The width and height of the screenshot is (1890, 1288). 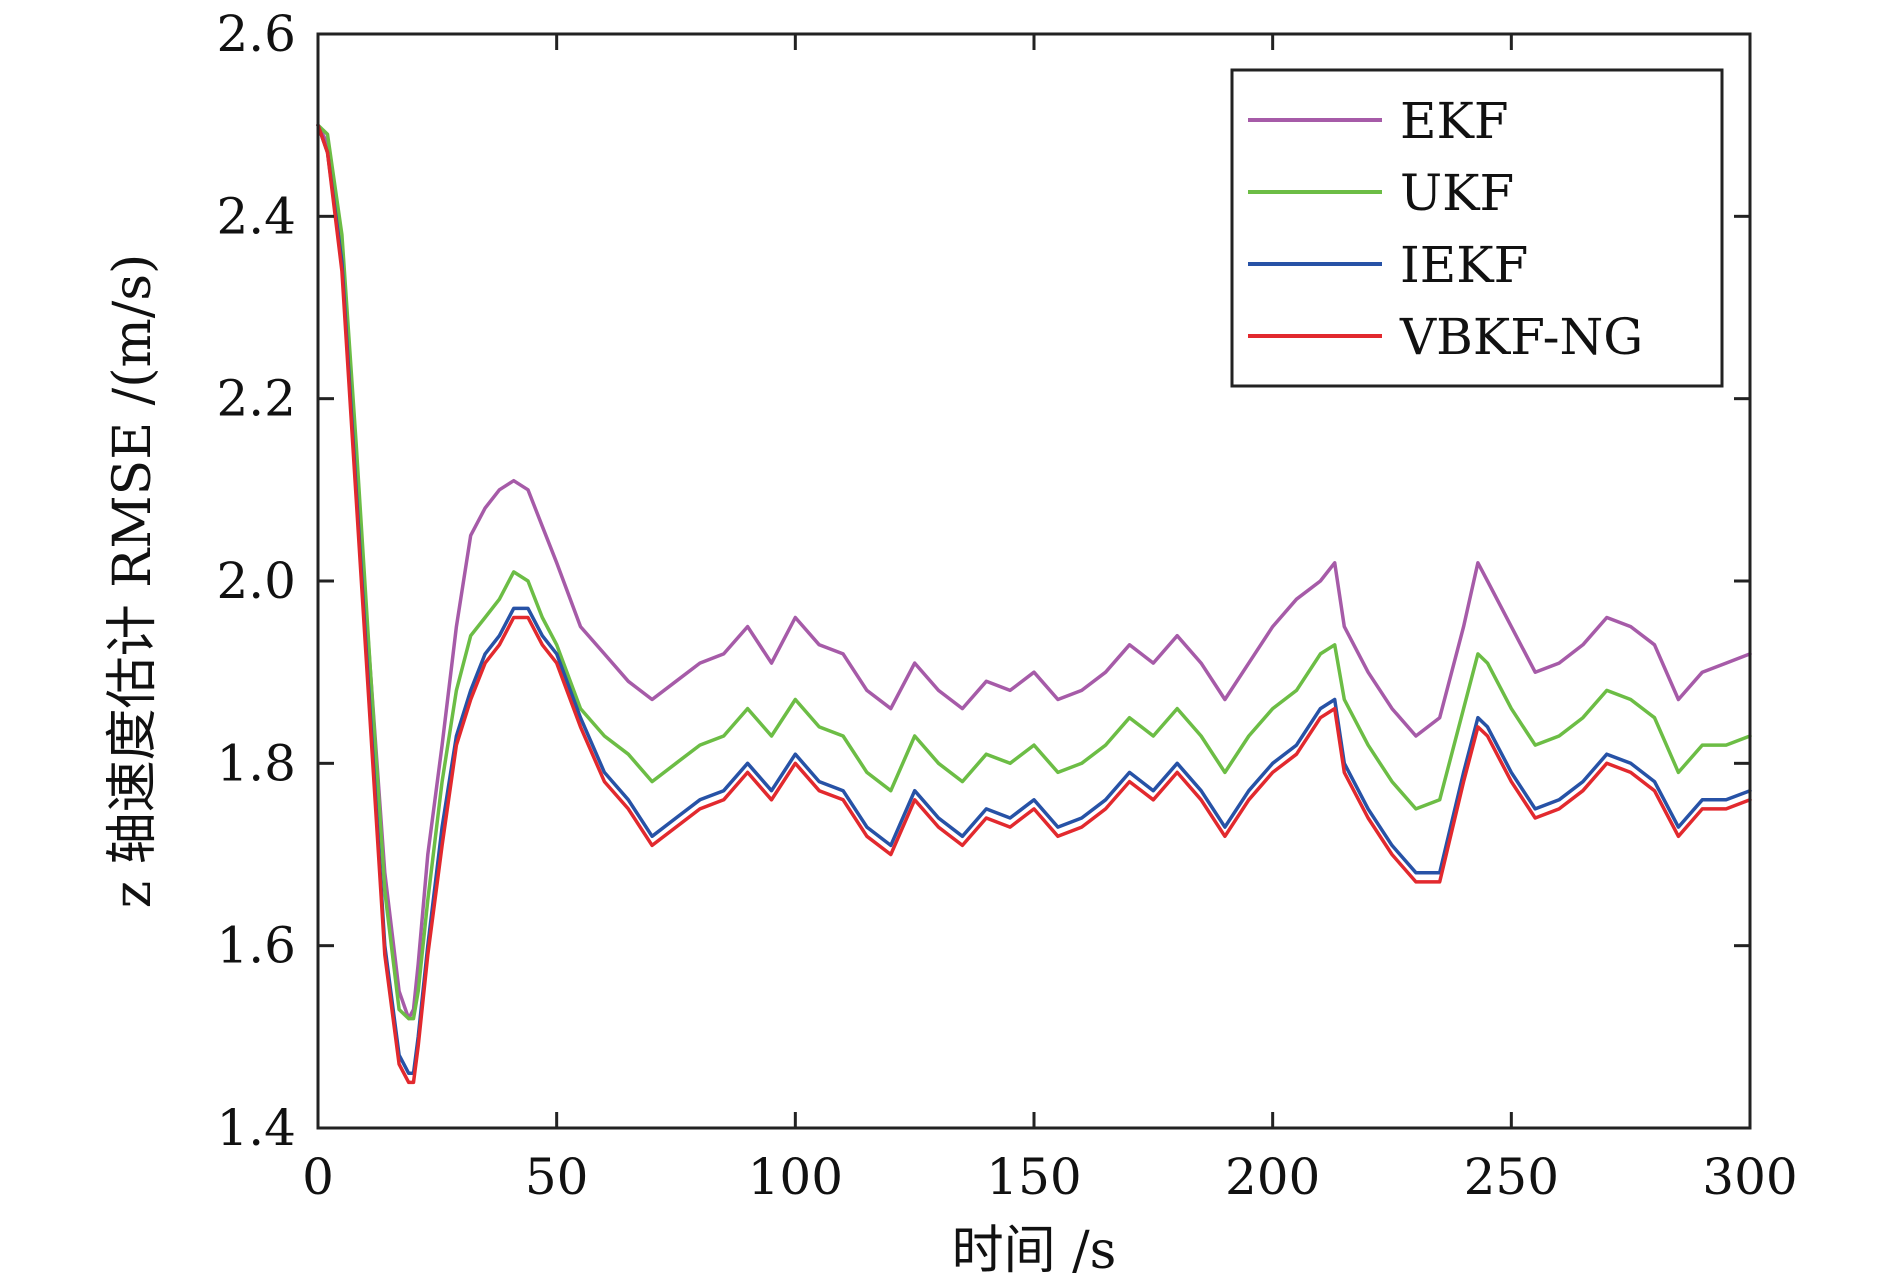 What do you see at coordinates (318, 1177) in the screenshot?
I see `x-tick-label: 0` at bounding box center [318, 1177].